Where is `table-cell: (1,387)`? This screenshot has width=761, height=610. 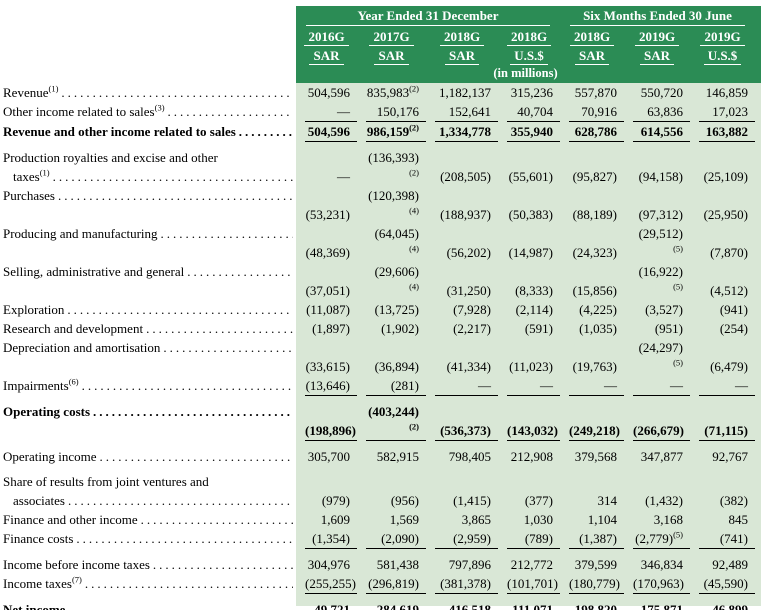
table-cell: (1,387) is located at coordinates (596, 539).